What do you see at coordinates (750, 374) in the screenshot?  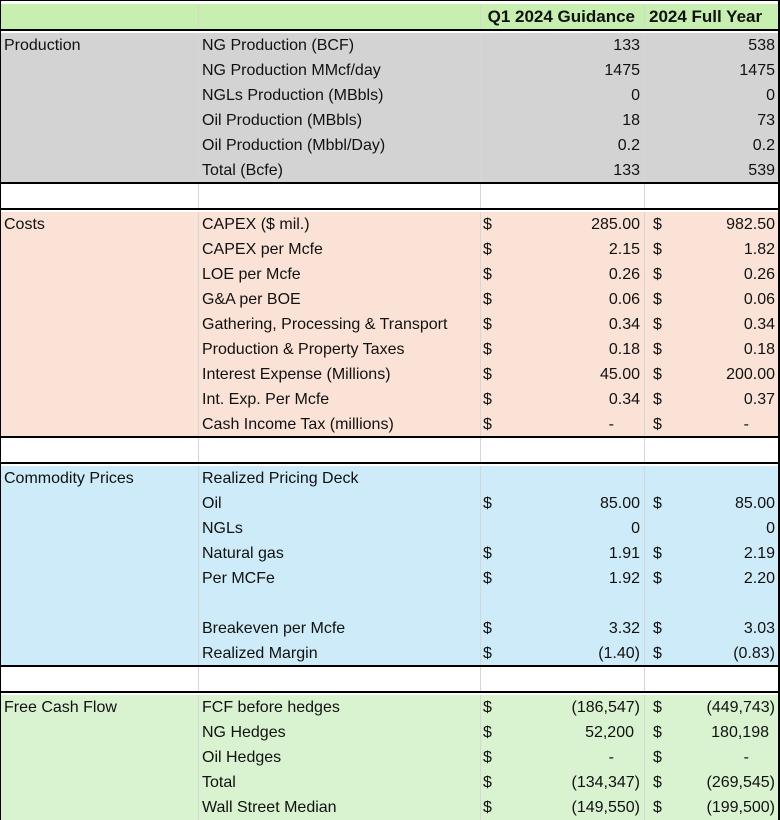 I see `fy-value: 200.00` at bounding box center [750, 374].